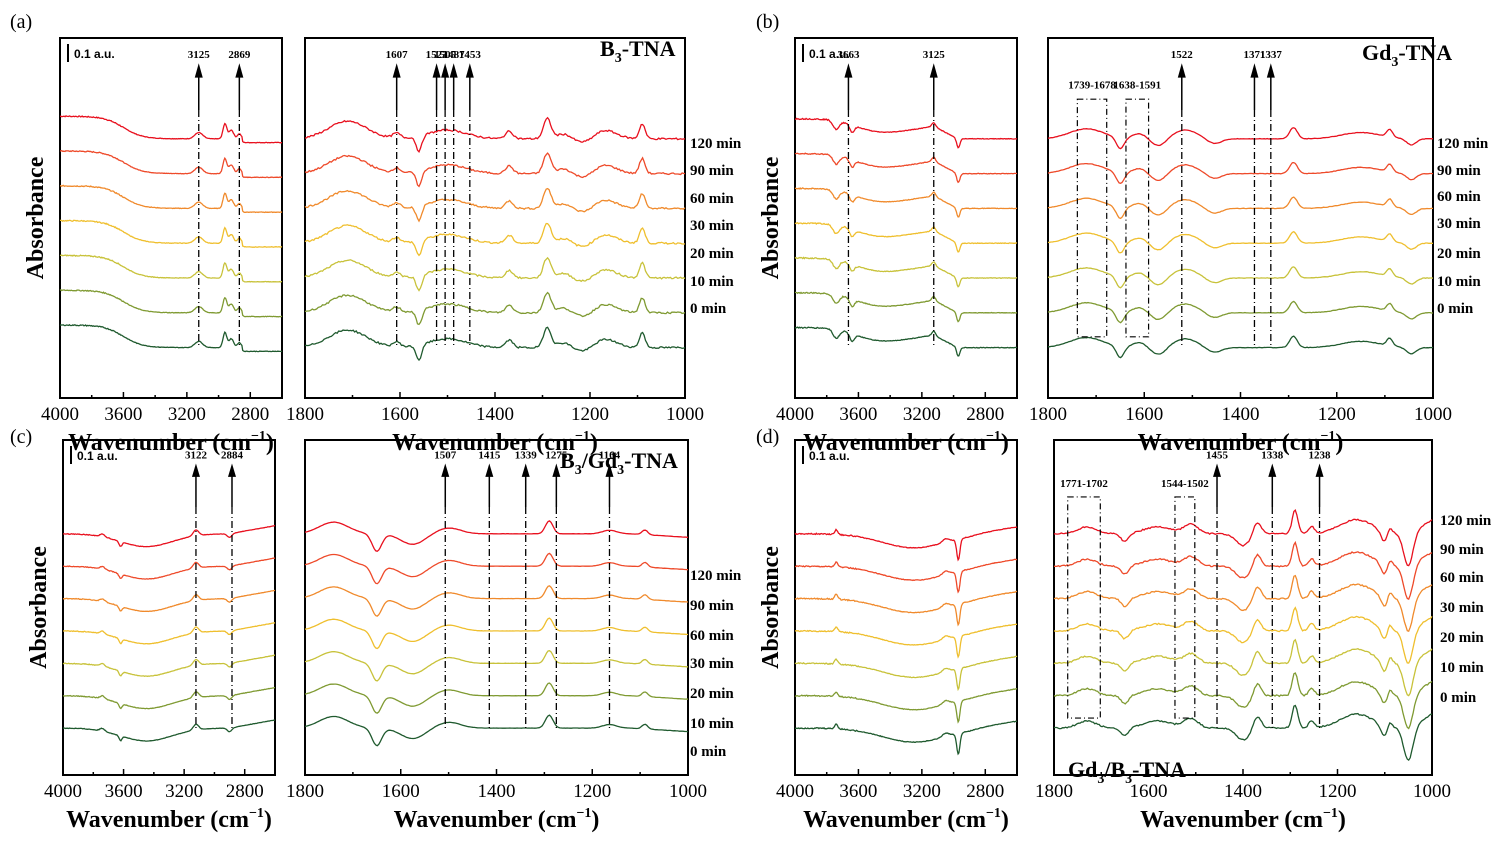  What do you see at coordinates (1084, 607) in the screenshot?
I see `annotation-box` at bounding box center [1084, 607].